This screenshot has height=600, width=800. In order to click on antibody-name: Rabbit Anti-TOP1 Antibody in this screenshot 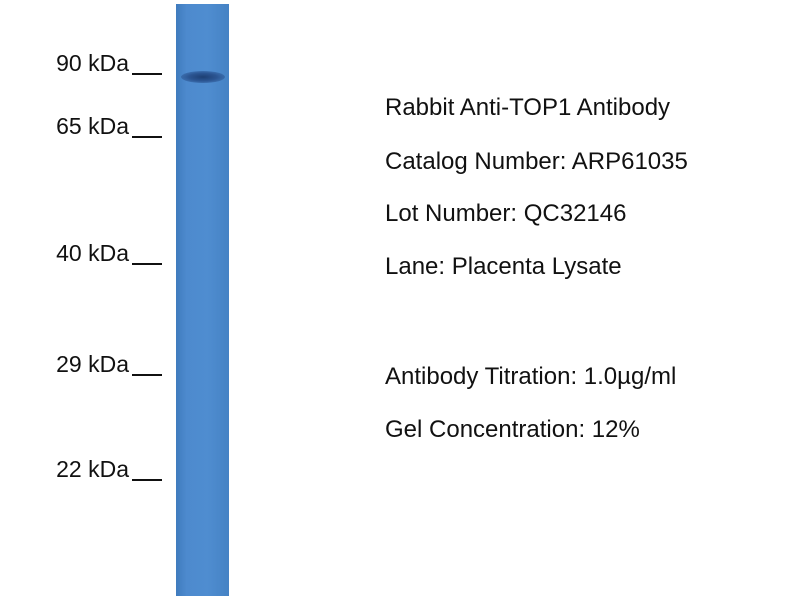, I will do `click(528, 107)`.